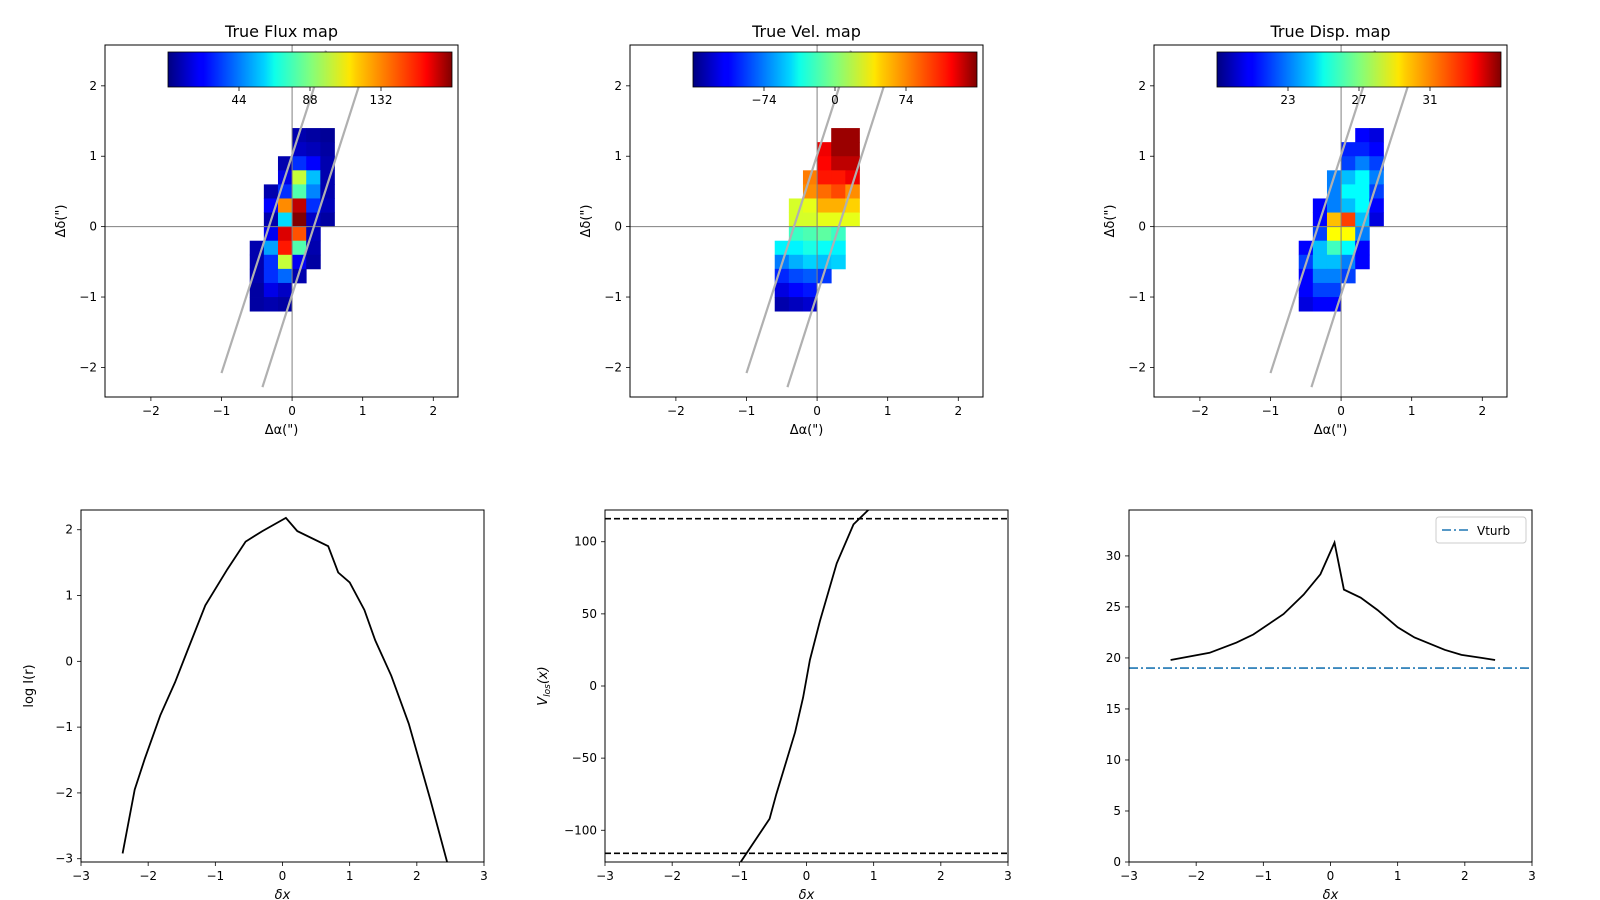 The image size is (1600, 900). Describe the element at coordinates (1113, 607) in the screenshot. I see `y-tick-label: 25` at that location.